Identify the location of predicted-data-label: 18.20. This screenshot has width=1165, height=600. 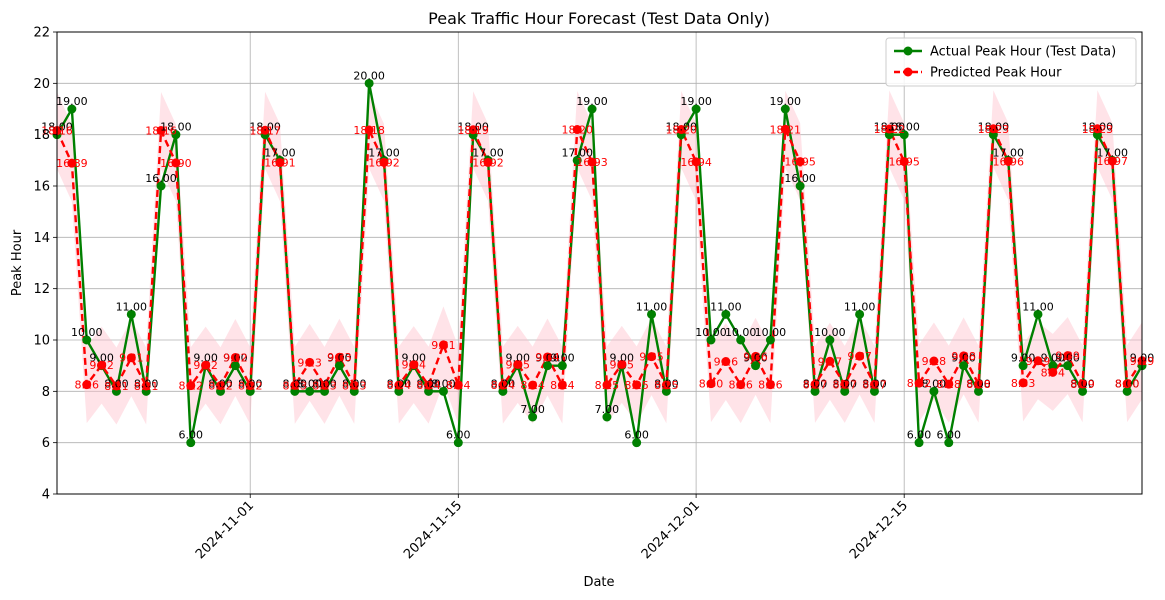
(681, 130).